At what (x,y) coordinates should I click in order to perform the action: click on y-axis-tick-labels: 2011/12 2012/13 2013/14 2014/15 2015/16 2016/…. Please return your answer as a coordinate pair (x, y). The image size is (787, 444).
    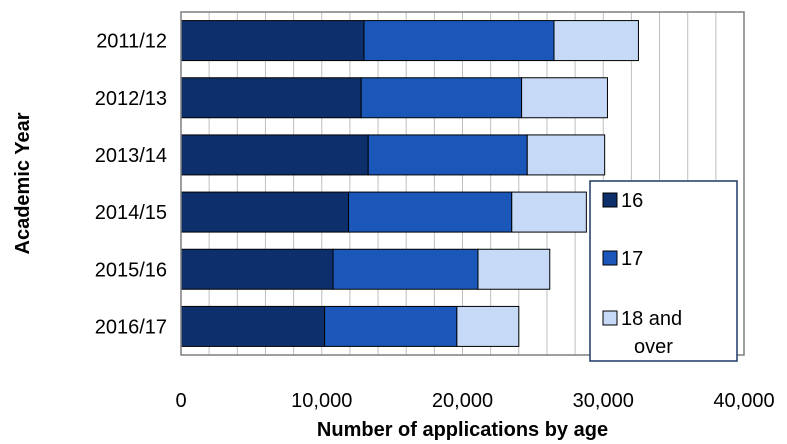
    Looking at the image, I should click on (131, 185).